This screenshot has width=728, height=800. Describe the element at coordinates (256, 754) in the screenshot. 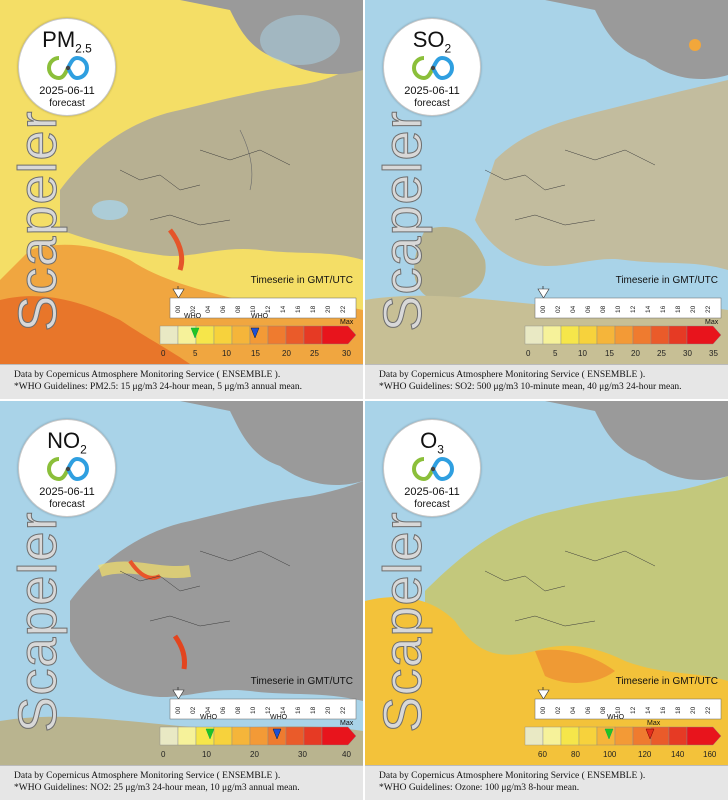

I see `scale-values: 0 10 20 30 40` at that location.